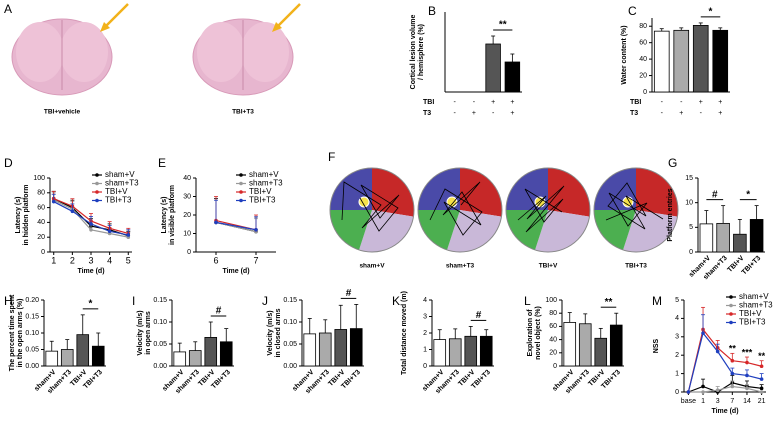  I want to click on y-tick-label: 60, so click(41, 207).